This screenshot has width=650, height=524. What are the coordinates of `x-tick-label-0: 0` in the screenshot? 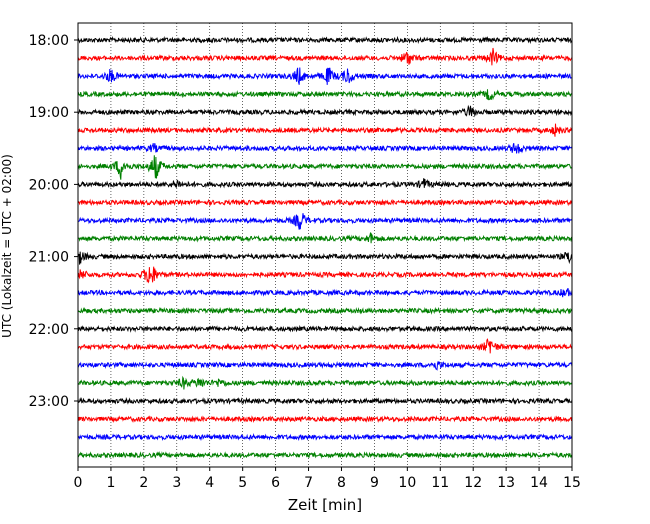 It's located at (78, 483).